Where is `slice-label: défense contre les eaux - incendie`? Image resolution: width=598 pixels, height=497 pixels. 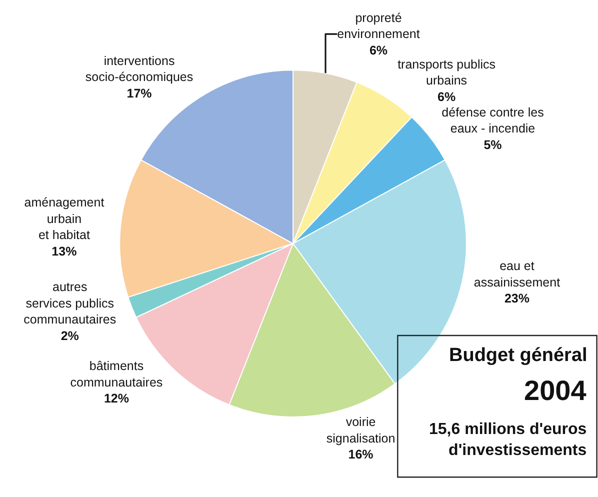
slice-label: défense contre les eaux - incendie is located at coordinates (493, 120).